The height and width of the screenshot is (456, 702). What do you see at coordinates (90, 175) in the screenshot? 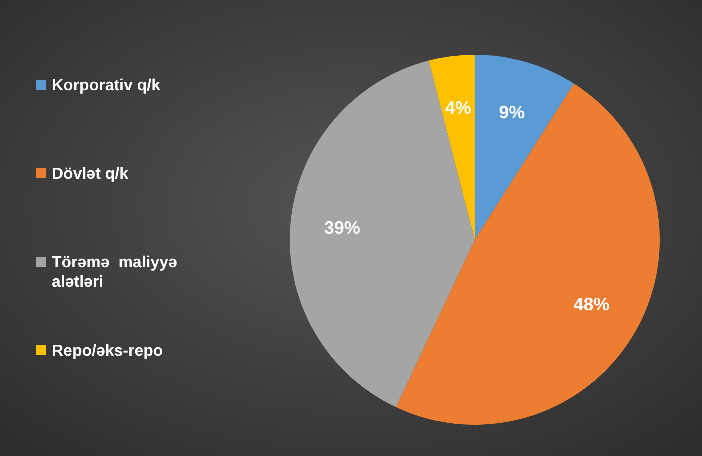
I see `legend-label: Dövlət q/k` at bounding box center [90, 175].